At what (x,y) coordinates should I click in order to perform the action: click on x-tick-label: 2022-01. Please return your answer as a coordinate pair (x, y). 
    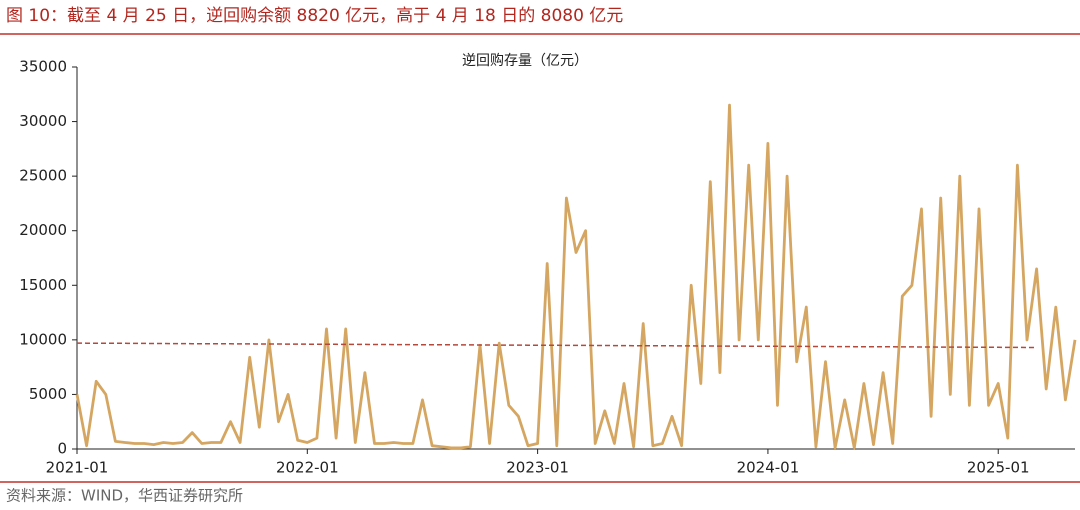
    Looking at the image, I should click on (307, 468).